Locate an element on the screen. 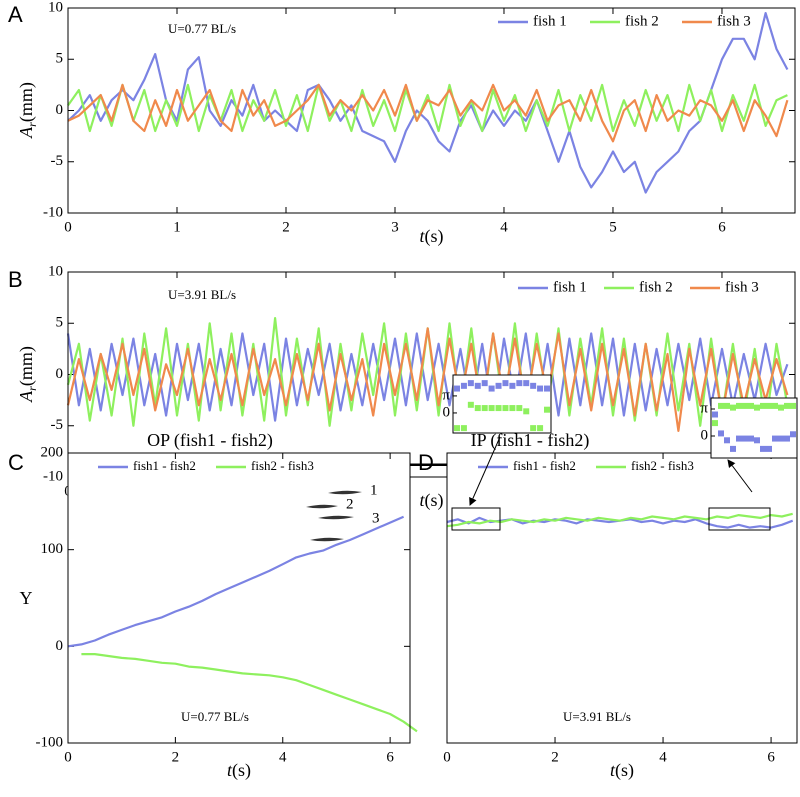 The image size is (800, 797). period-label: IP (fish1 - fish2) is located at coordinates (530, 440).